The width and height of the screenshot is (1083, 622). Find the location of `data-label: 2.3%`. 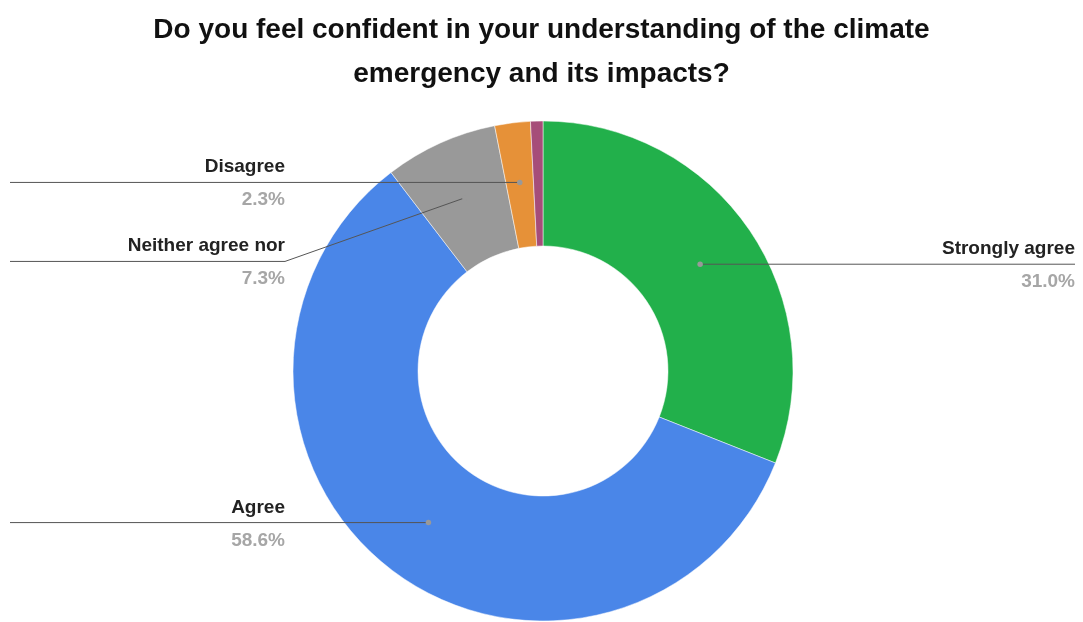

data-label: 2.3% is located at coordinates (263, 199).